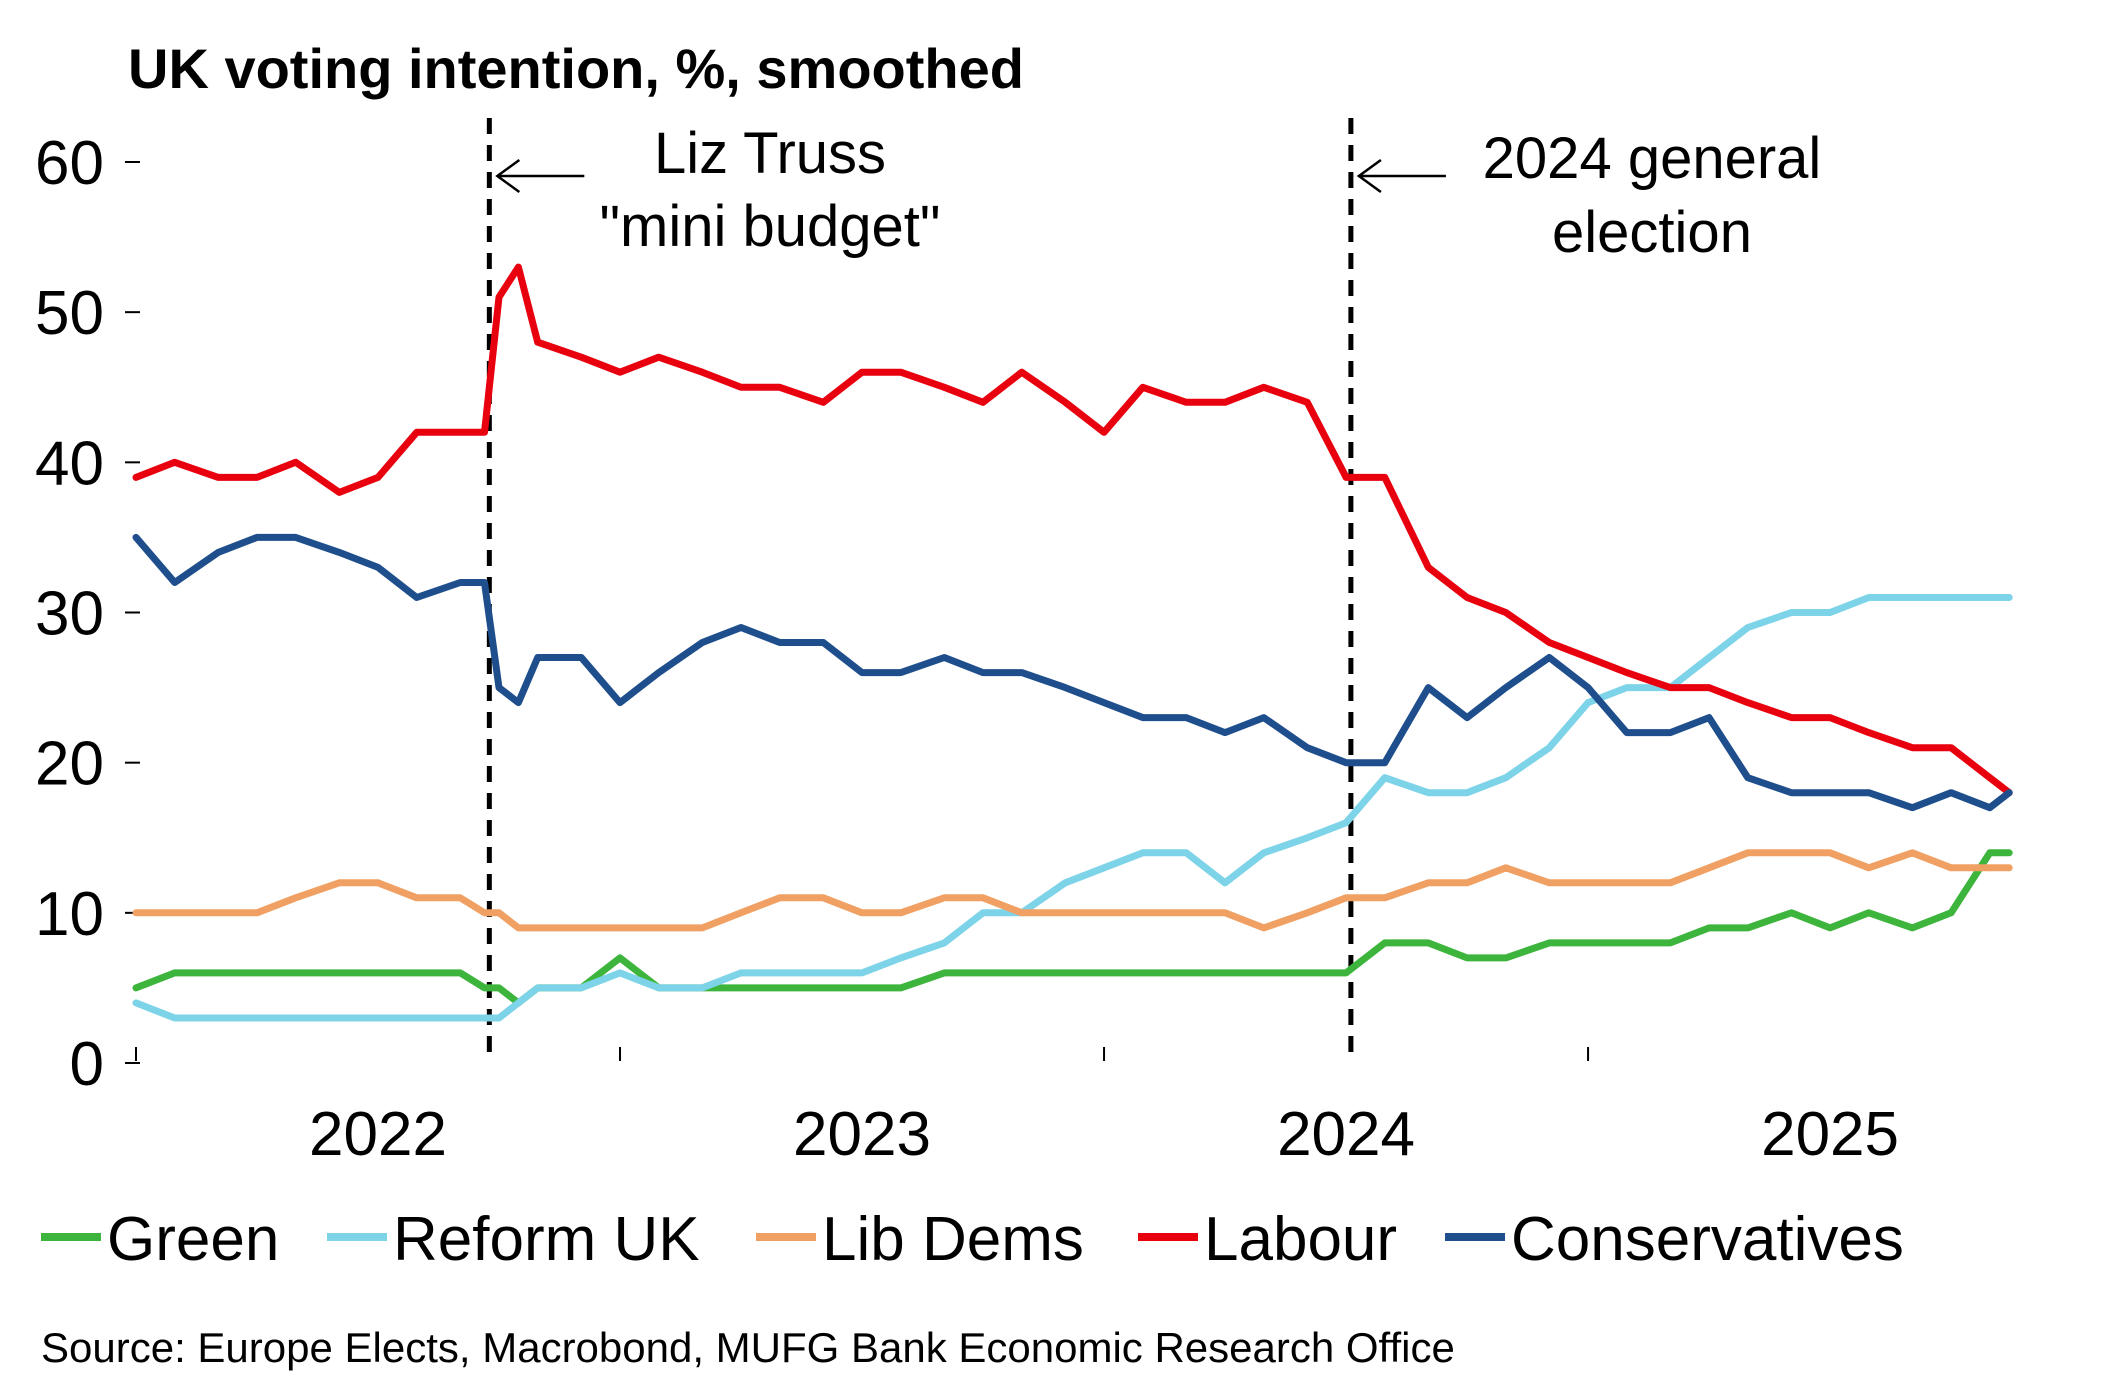 This screenshot has width=2106, height=1397. I want to click on chart-title: UK voting intention, %, smoothed, so click(576, 68).